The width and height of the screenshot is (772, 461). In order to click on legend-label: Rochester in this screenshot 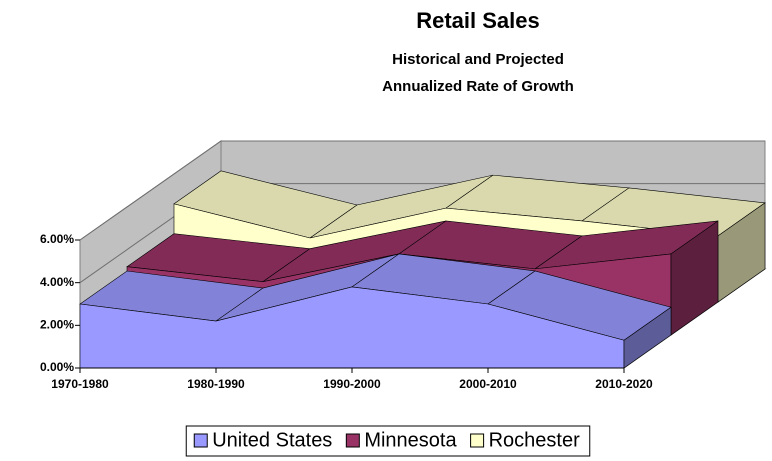, I will do `click(534, 440)`.